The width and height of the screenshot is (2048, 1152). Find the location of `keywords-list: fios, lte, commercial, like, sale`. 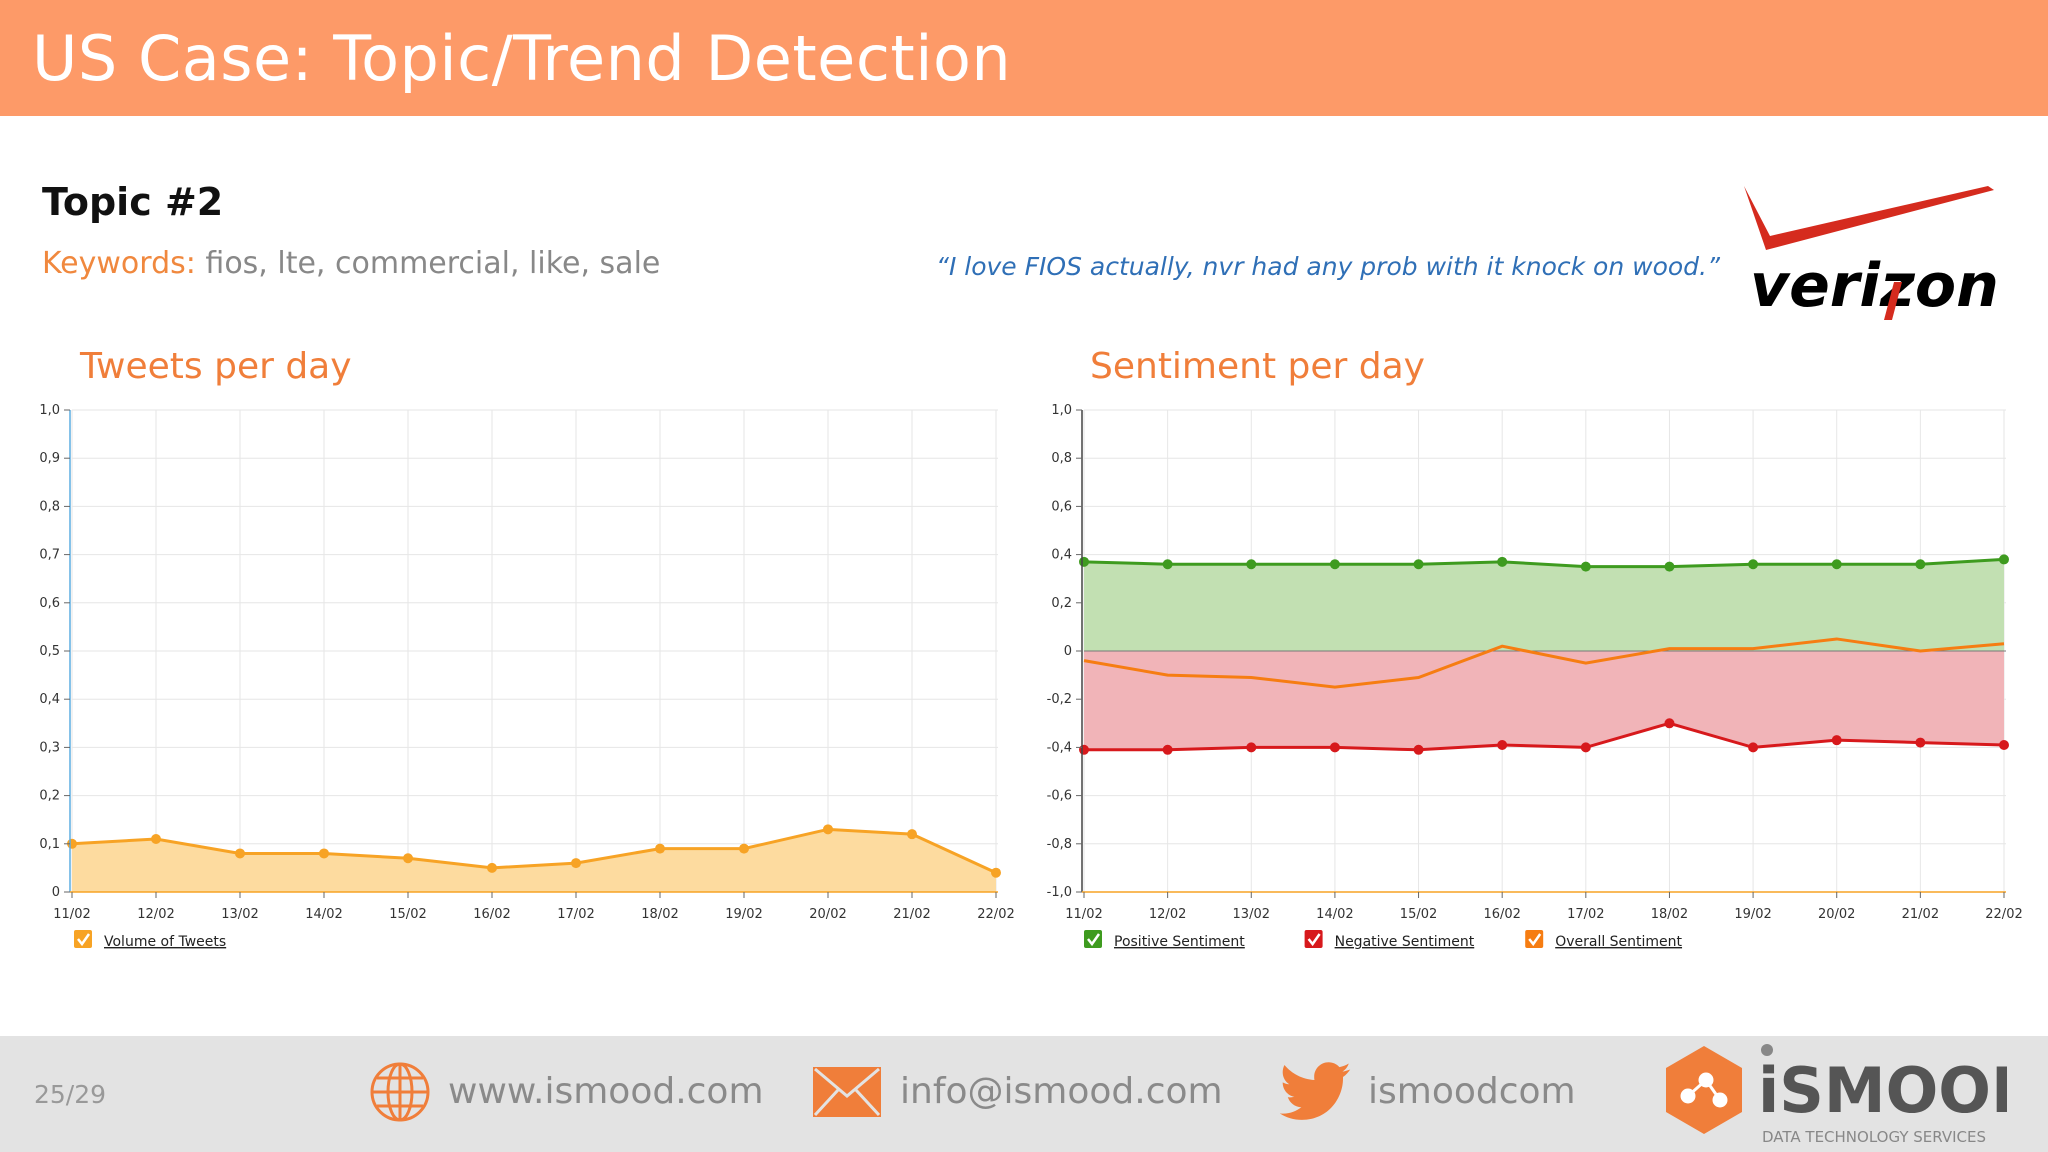

keywords-list: fios, lte, commercial, like, sale is located at coordinates (433, 263).